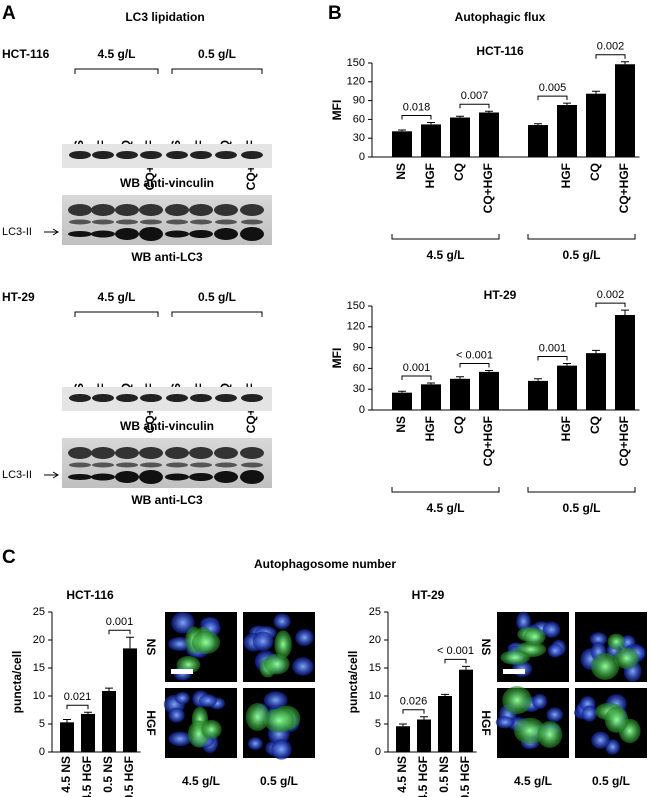  Describe the element at coordinates (164, 17) in the screenshot. I see `panel-title: LC3 lipidation` at that location.